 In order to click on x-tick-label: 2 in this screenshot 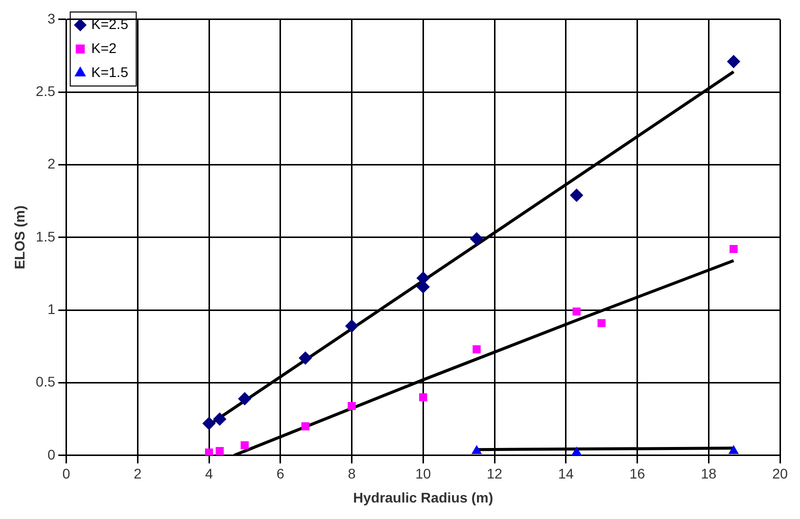, I will do `click(138, 474)`.